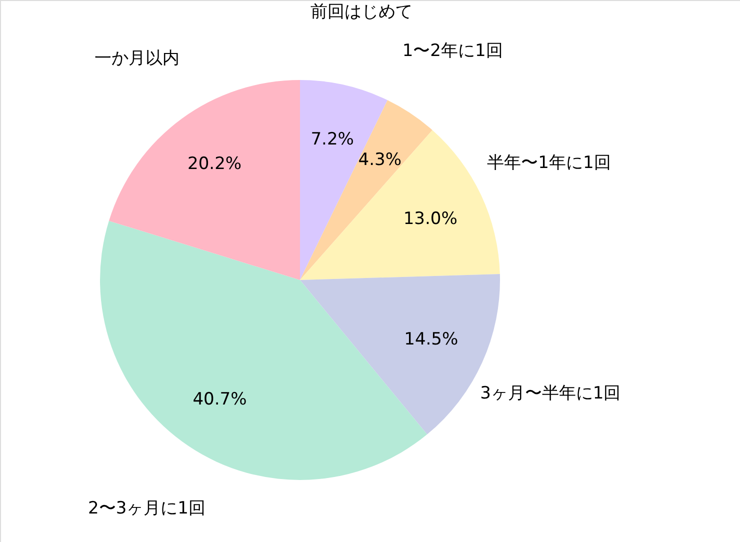 The width and height of the screenshot is (740, 542). What do you see at coordinates (549, 163) in the screenshot?
I see `slice-label: 半年〜1年に1回` at bounding box center [549, 163].